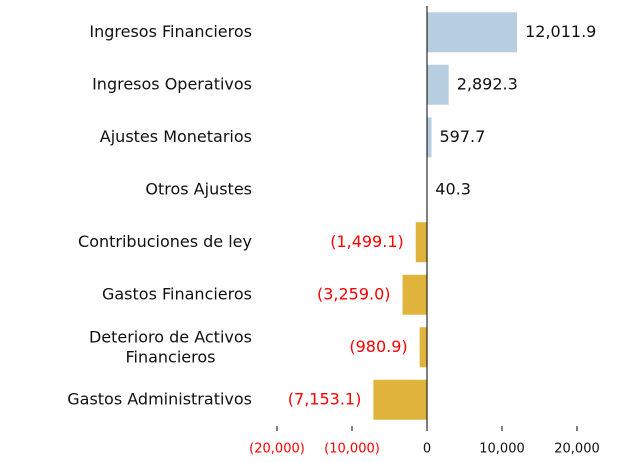  What do you see at coordinates (172, 83) in the screenshot?
I see `category-label: Ingresos Operativos` at bounding box center [172, 83].